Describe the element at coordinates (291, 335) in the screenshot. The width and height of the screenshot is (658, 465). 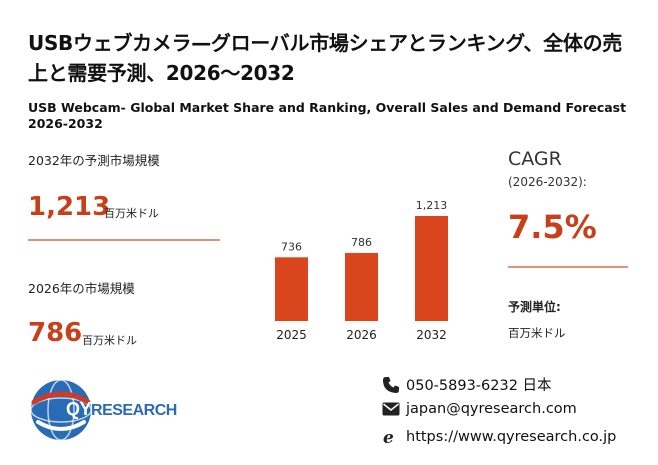
I see `category-label-2025: 2025` at that location.